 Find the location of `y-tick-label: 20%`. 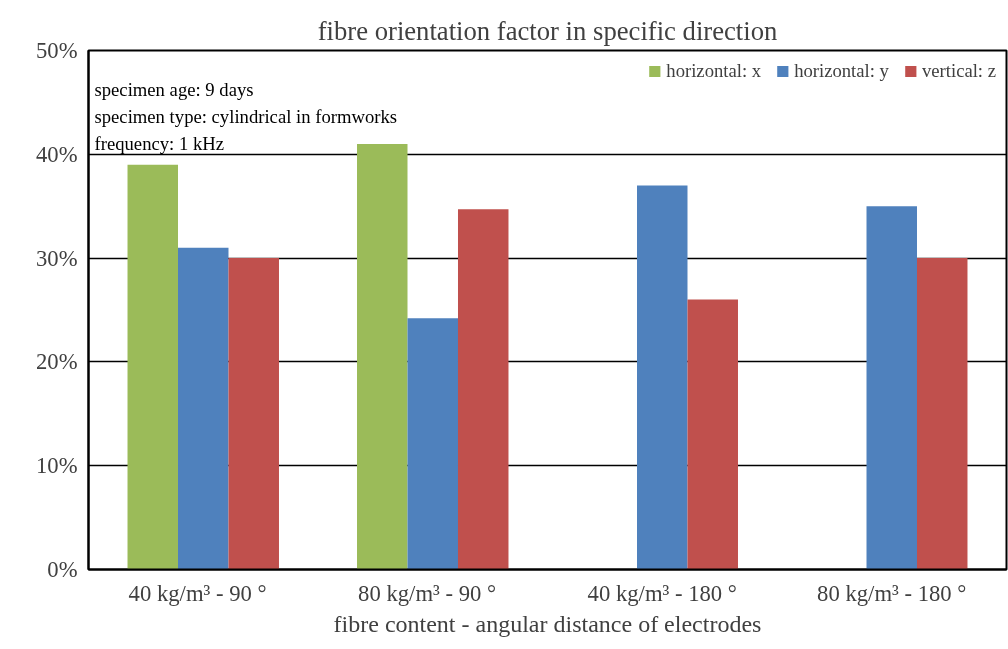

y-tick-label: 20% is located at coordinates (56, 362).